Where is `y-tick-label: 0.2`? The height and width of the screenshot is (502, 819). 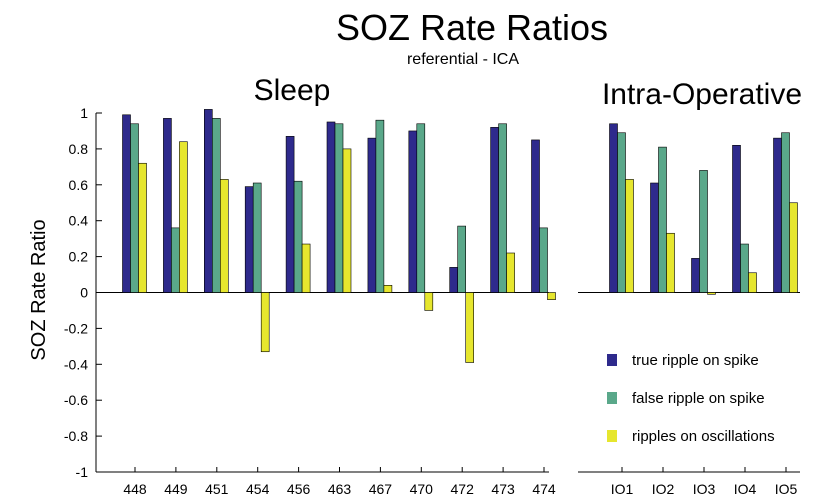
y-tick-label: 0.2 is located at coordinates (79, 257).